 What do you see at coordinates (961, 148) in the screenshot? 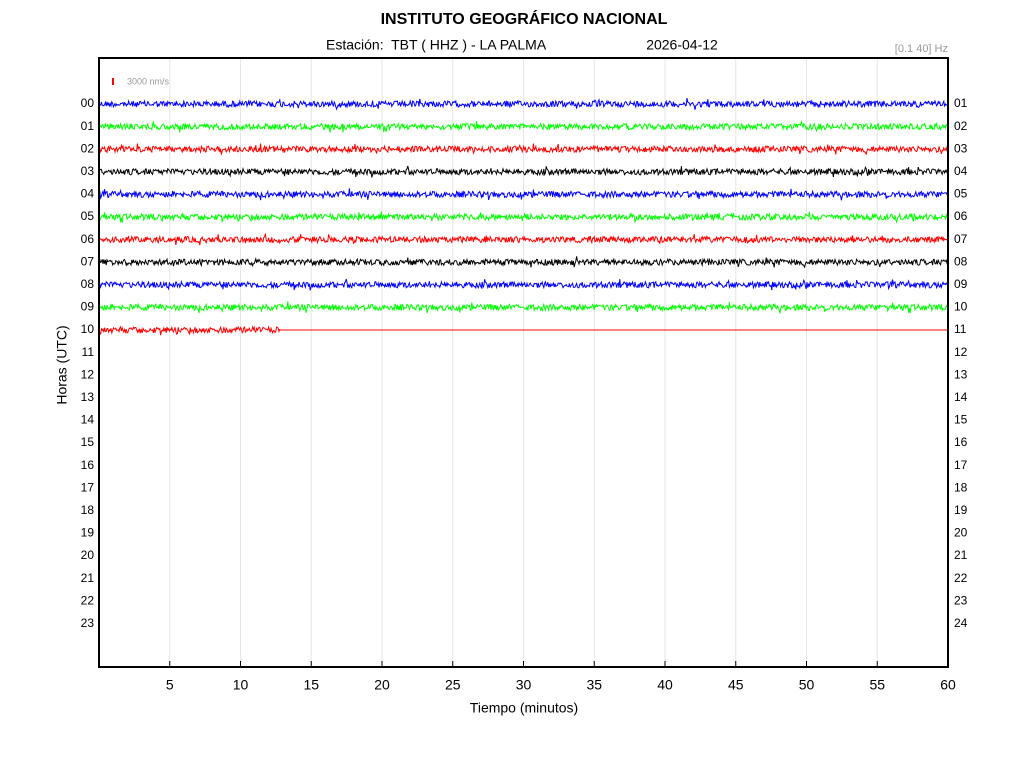
I see `row-label-right: 03` at bounding box center [961, 148].